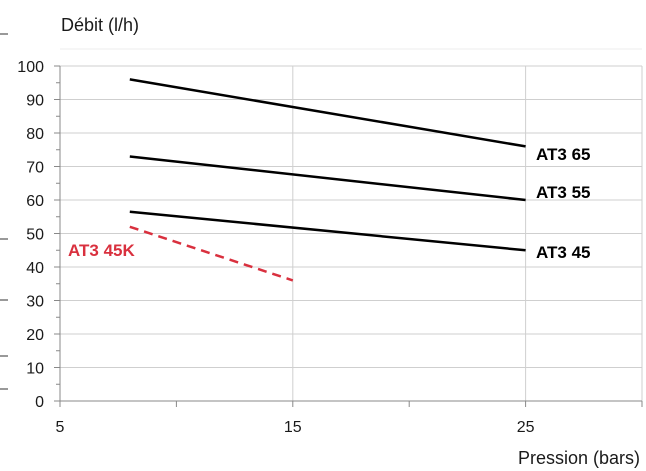 This screenshot has height=471, width=646. What do you see at coordinates (60, 427) in the screenshot?
I see `x-tick-label-5: 5` at bounding box center [60, 427].